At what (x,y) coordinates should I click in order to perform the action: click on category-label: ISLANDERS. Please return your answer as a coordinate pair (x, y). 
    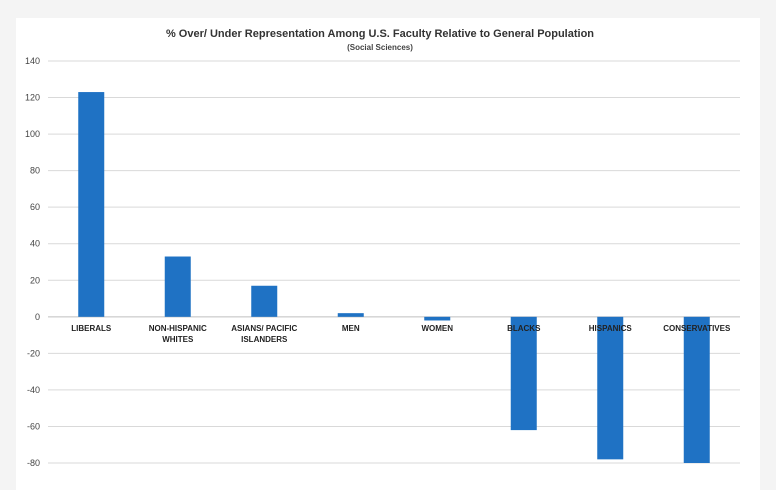
    Looking at the image, I should click on (264, 339).